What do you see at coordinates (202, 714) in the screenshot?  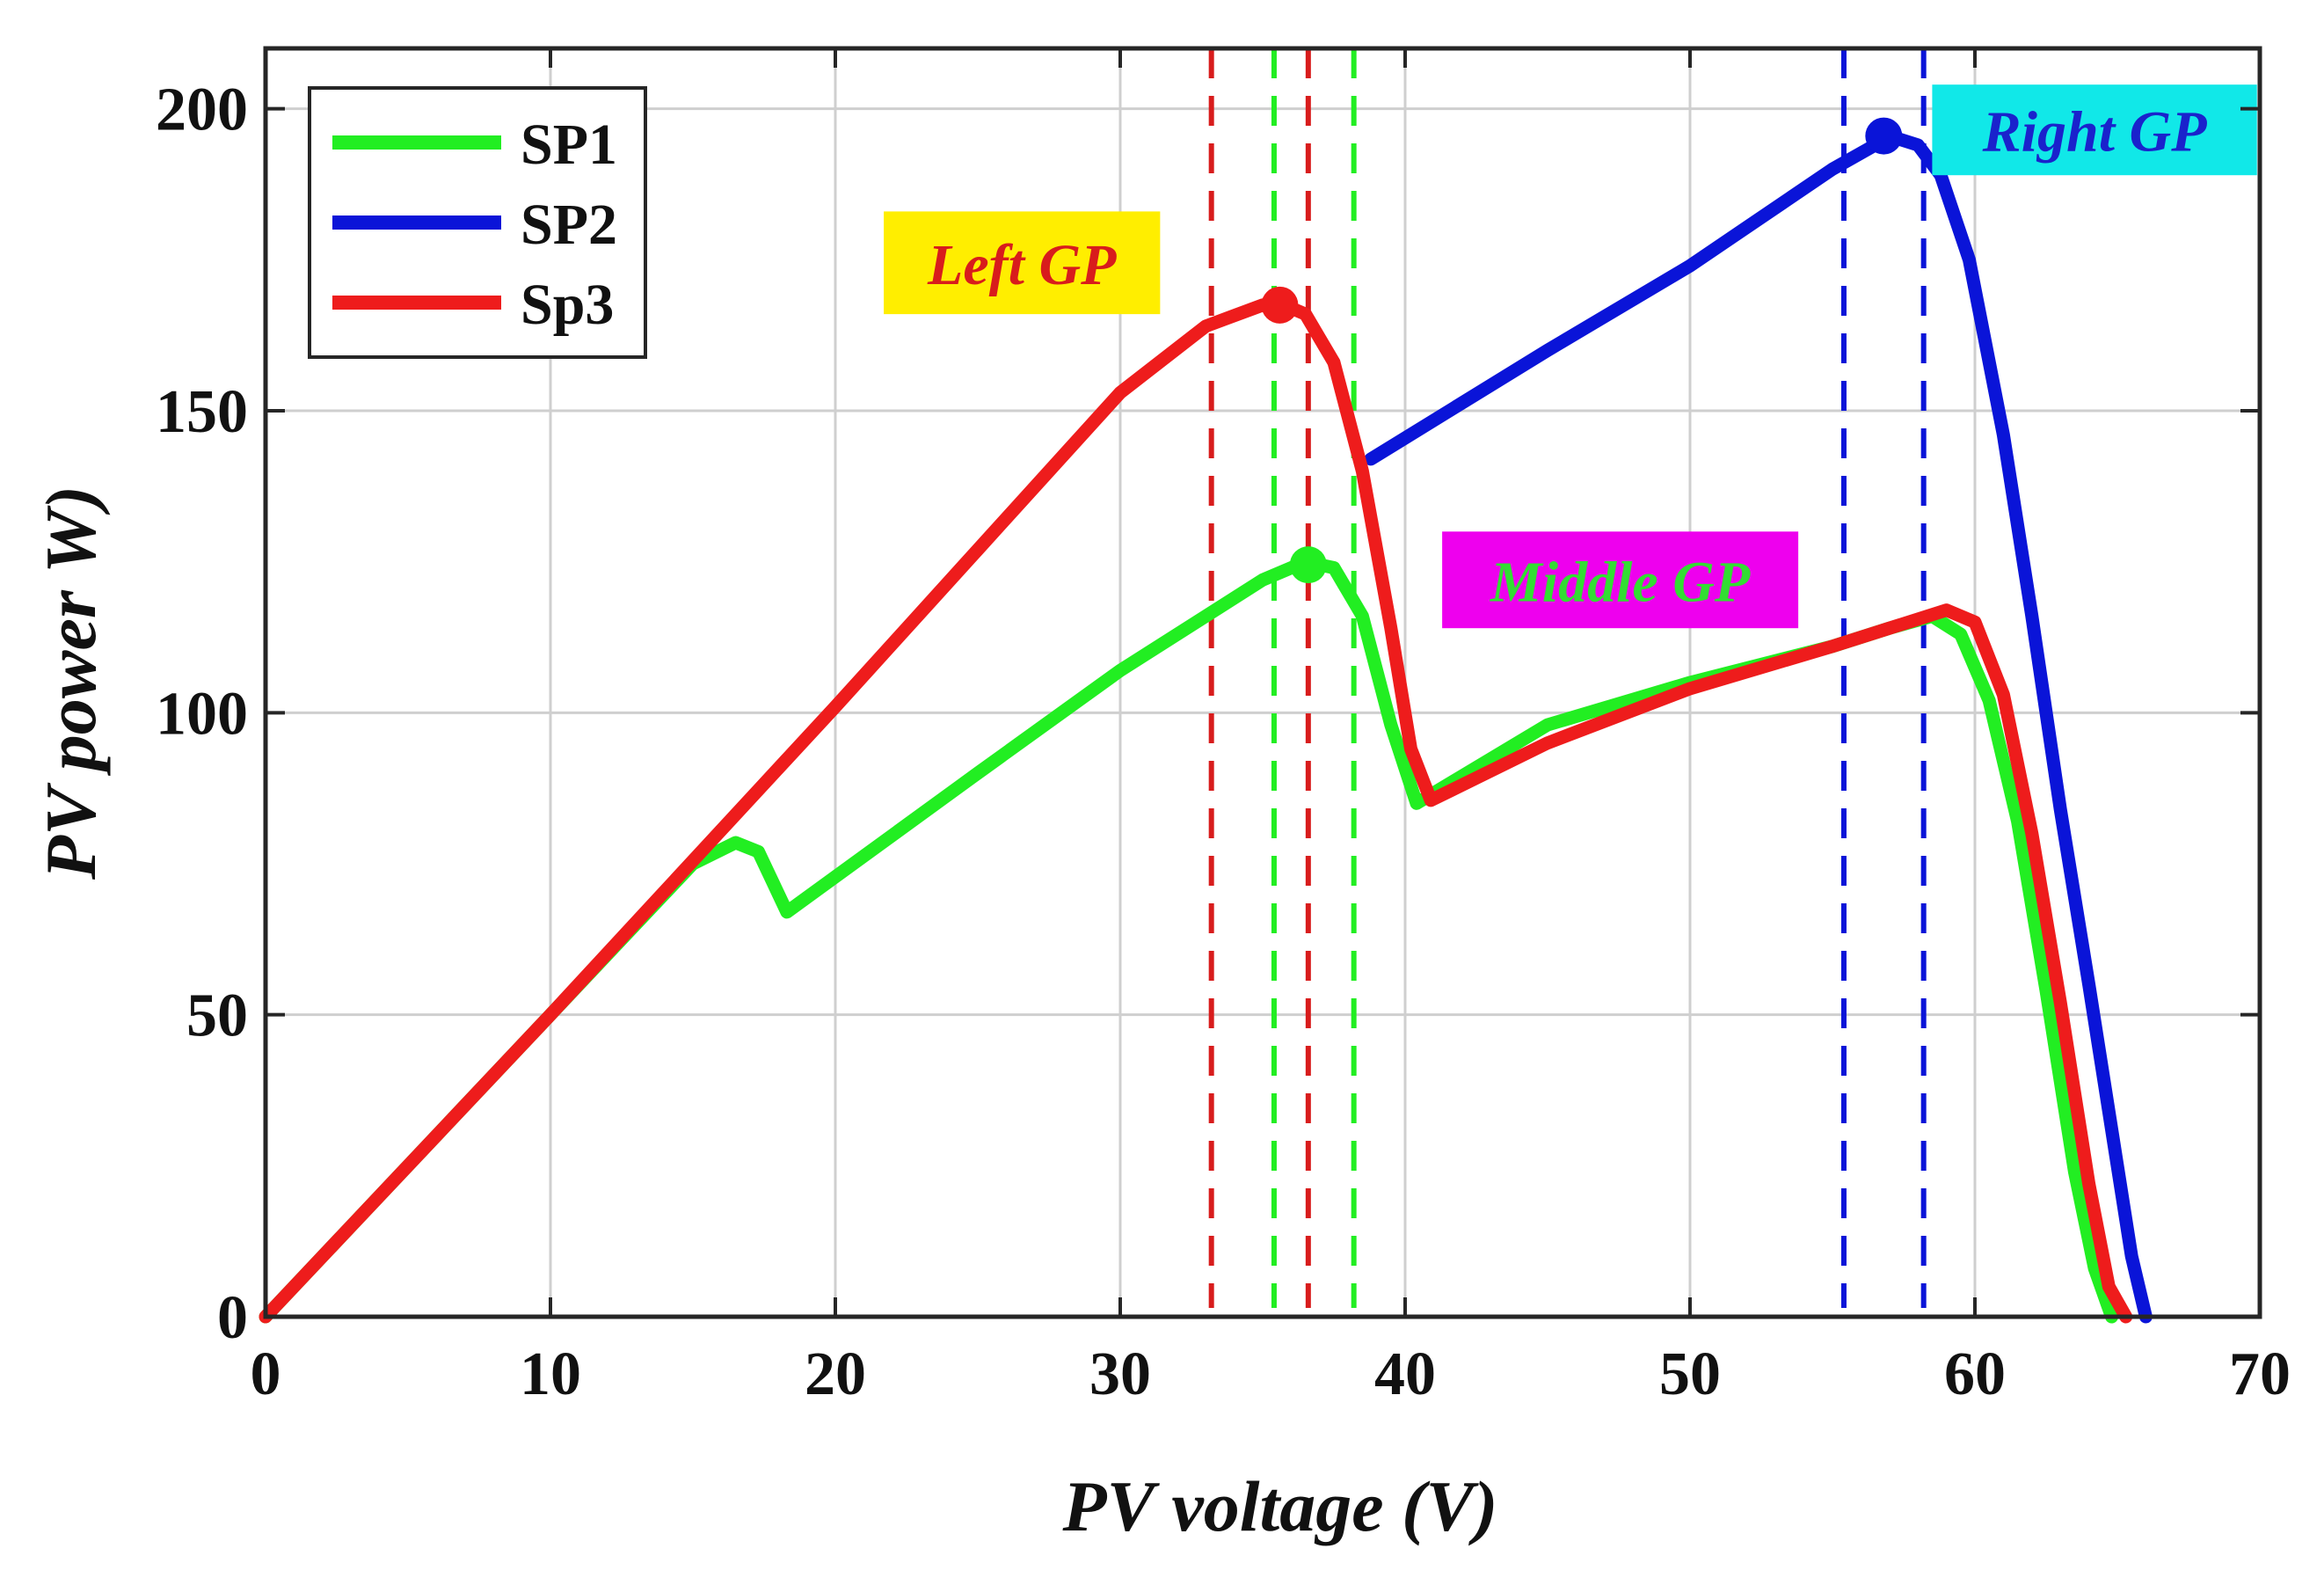 I see `y-tick-label: 100` at bounding box center [202, 714].